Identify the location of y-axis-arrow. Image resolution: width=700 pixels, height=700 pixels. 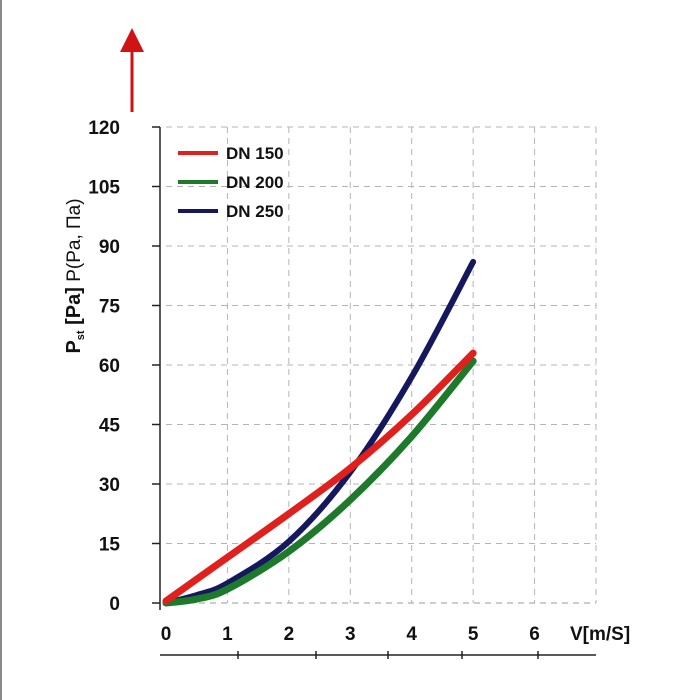
(132, 70).